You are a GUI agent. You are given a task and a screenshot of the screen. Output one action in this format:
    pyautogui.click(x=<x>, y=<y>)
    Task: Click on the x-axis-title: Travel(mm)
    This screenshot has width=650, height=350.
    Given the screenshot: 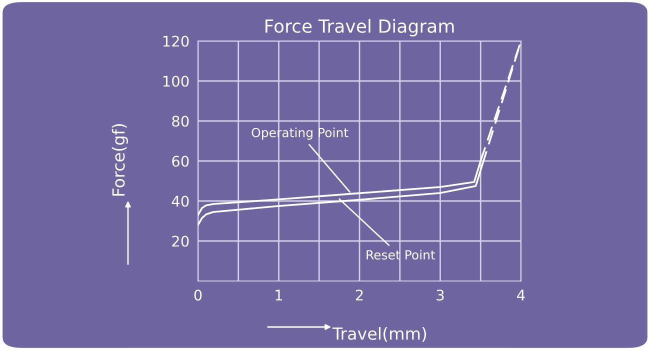 What is the action you would take?
    pyautogui.click(x=379, y=334)
    